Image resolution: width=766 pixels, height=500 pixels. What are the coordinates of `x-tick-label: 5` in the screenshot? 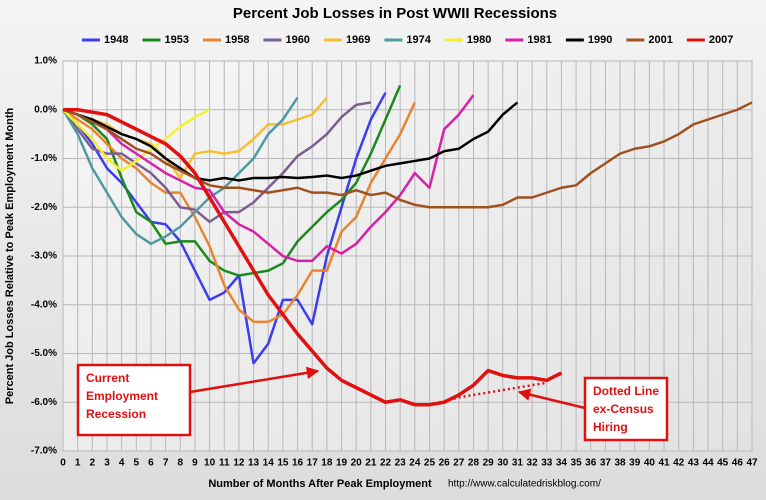 It's located at (137, 463).